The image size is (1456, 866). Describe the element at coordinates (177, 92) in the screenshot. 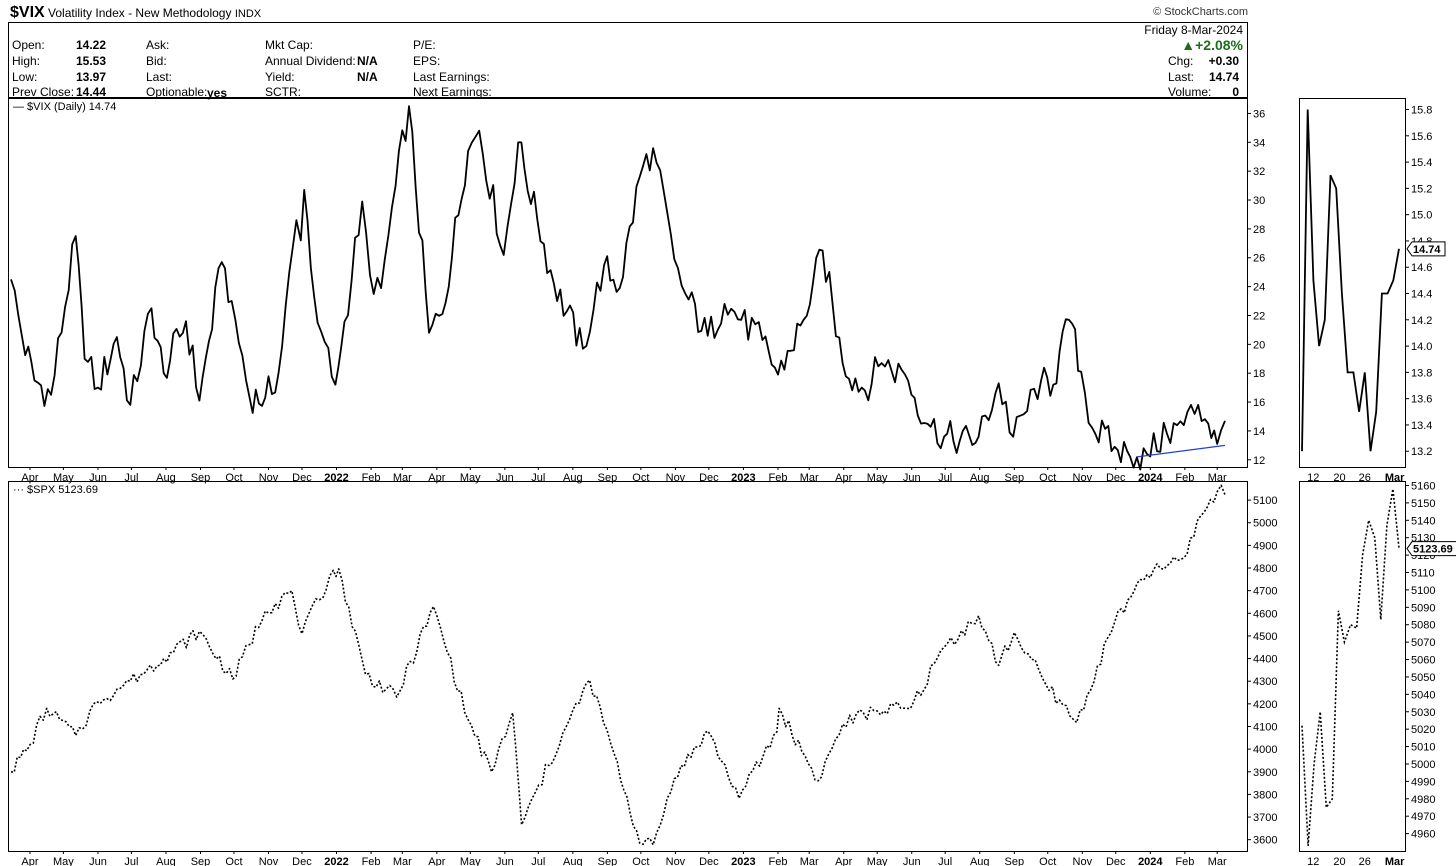

I see `optionable-label: Optionable:` at that location.